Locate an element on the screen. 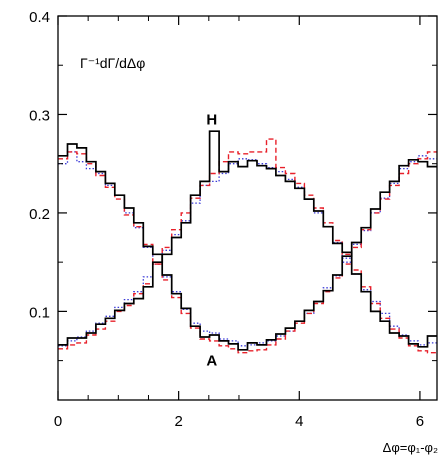  annotation-a: A is located at coordinates (211, 361).